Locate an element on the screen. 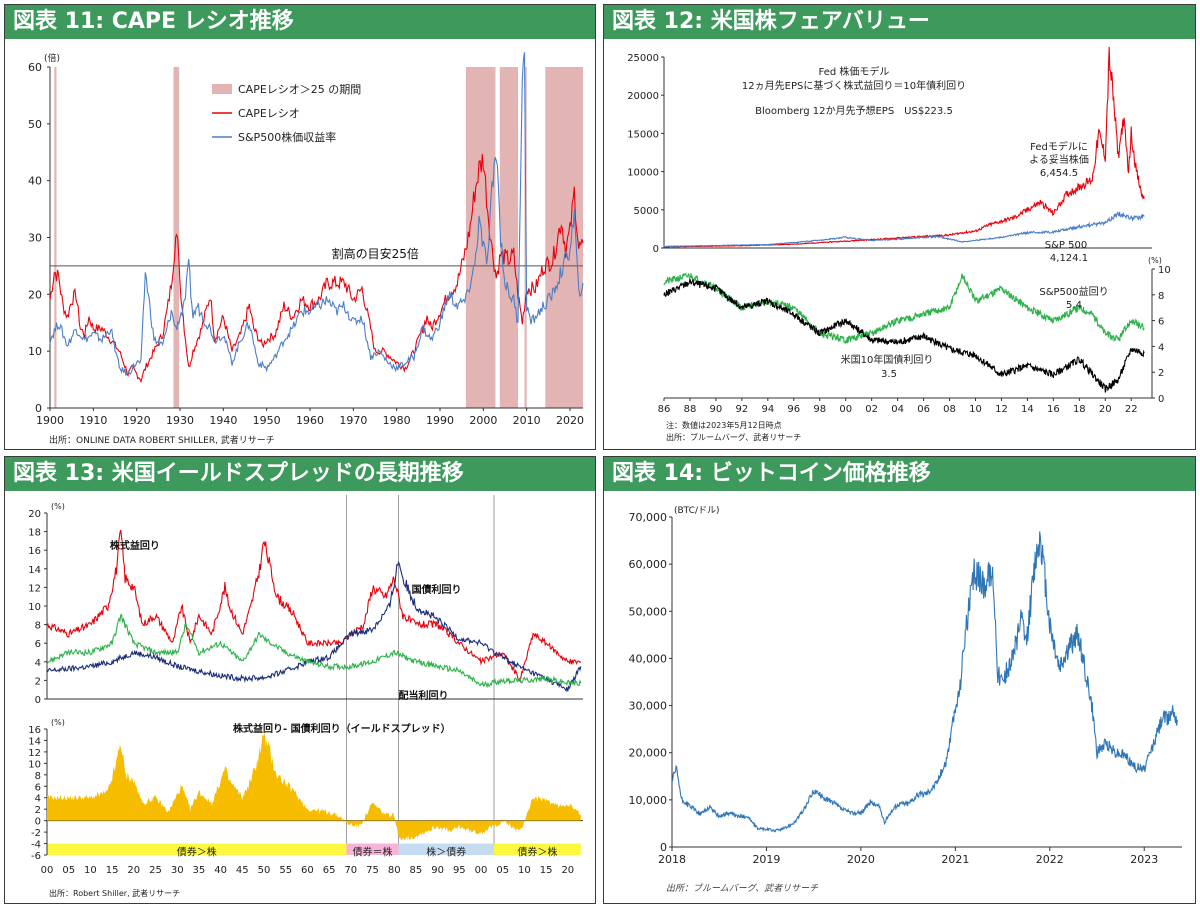 Image resolution: width=1200 pixels, height=908 pixels. y-tick-label: -4 is located at coordinates (36, 845).